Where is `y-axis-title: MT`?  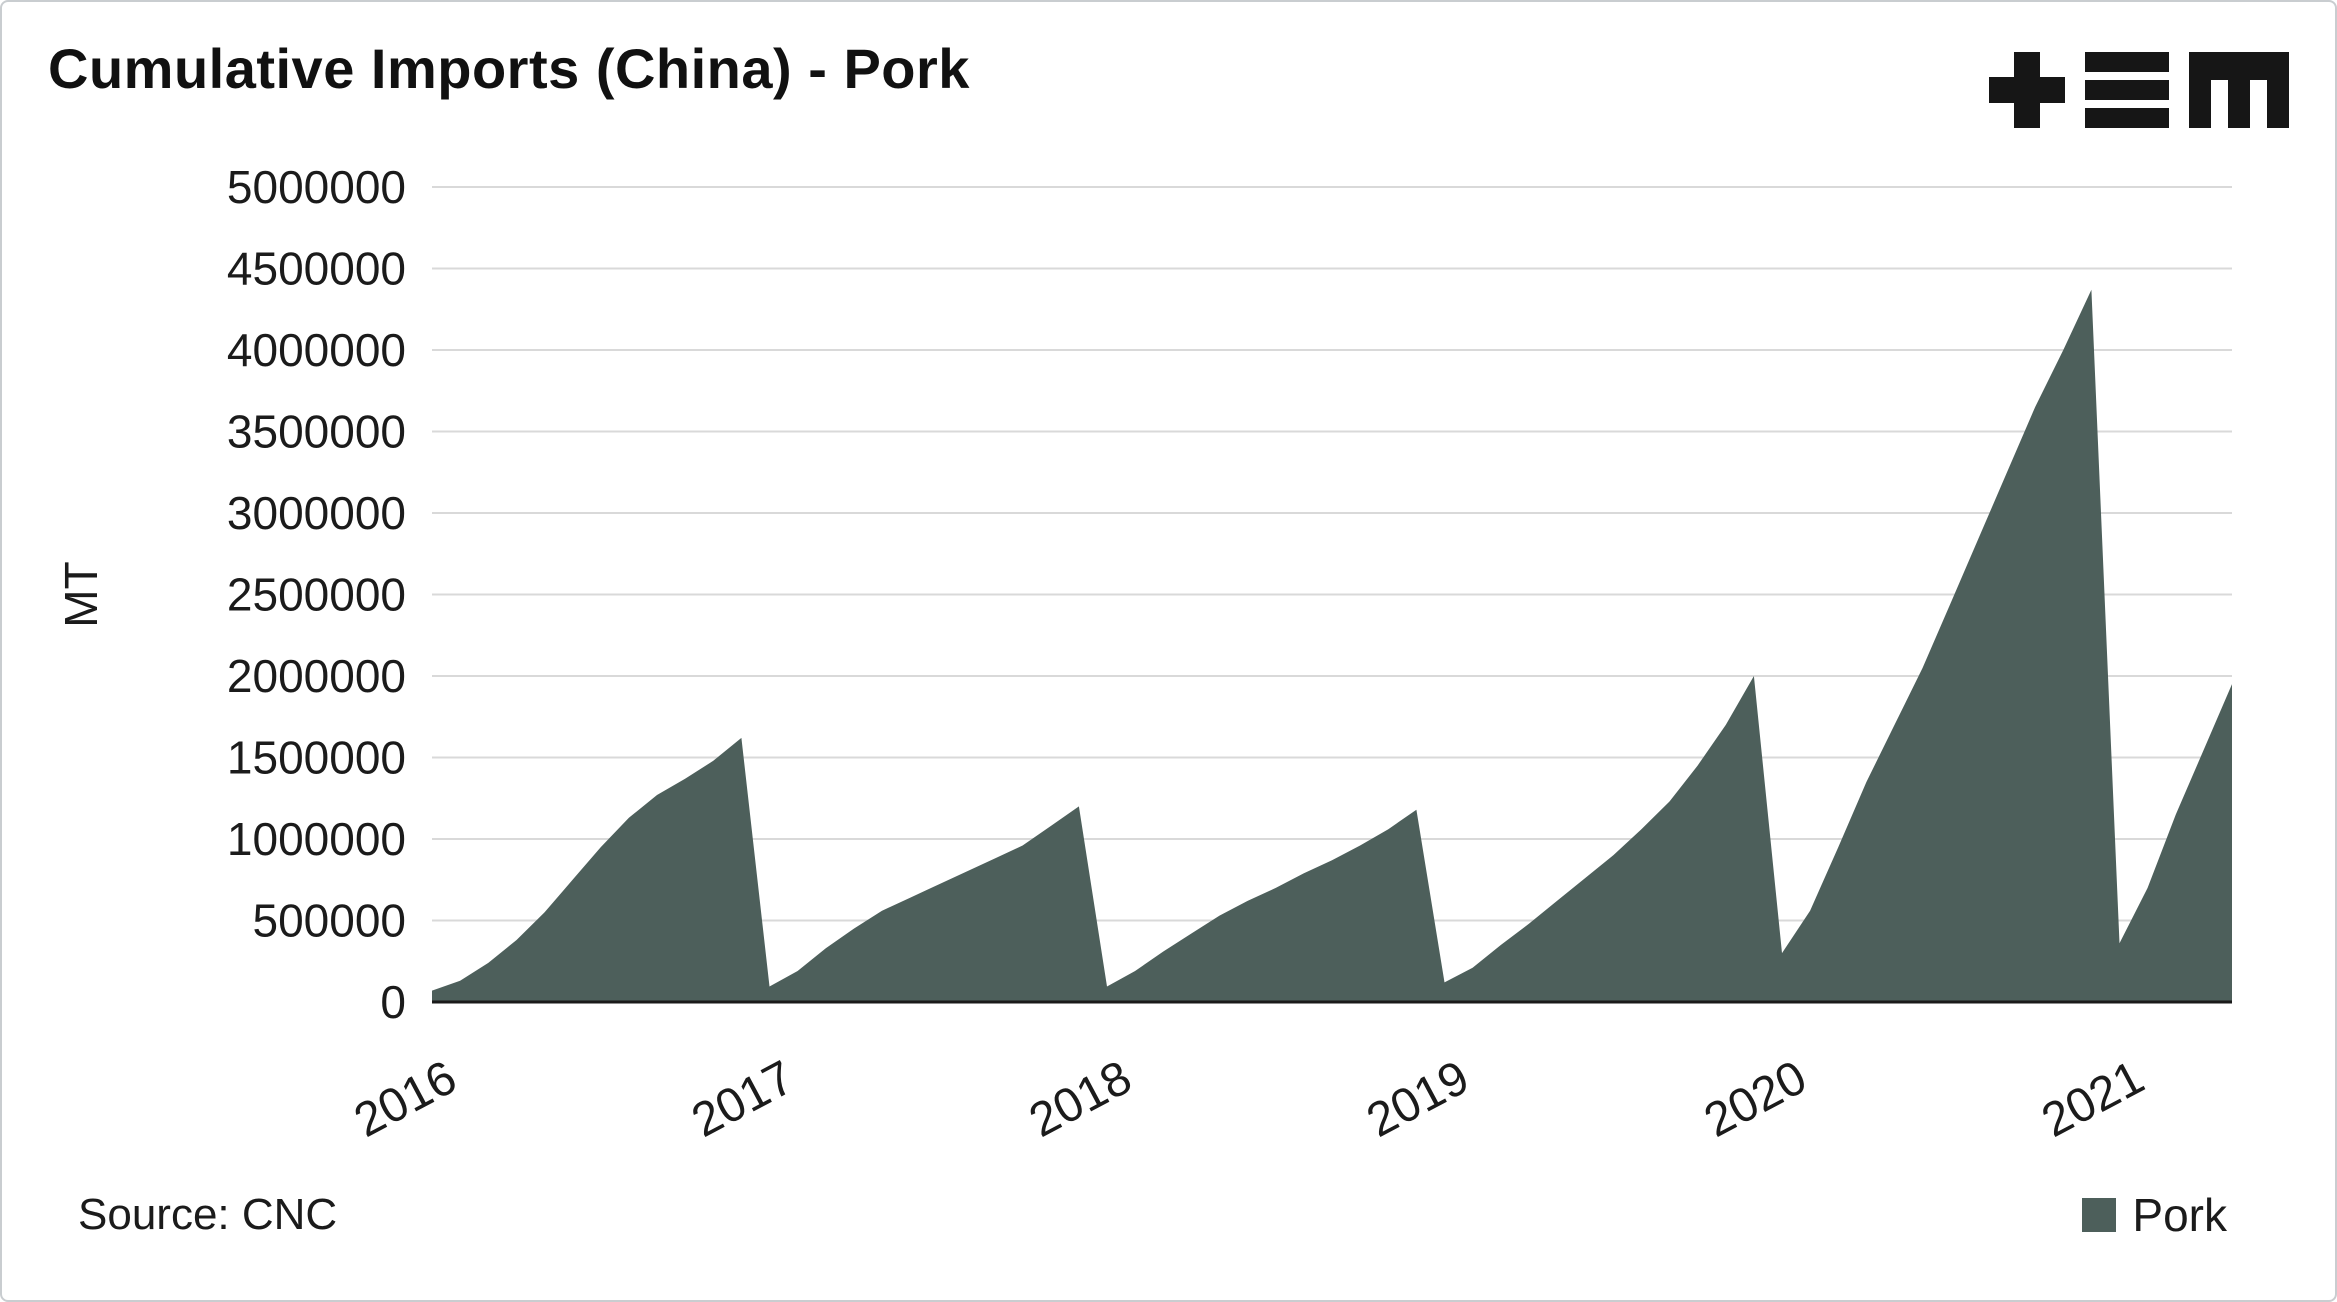 y-axis-title: MT is located at coordinates (81, 594).